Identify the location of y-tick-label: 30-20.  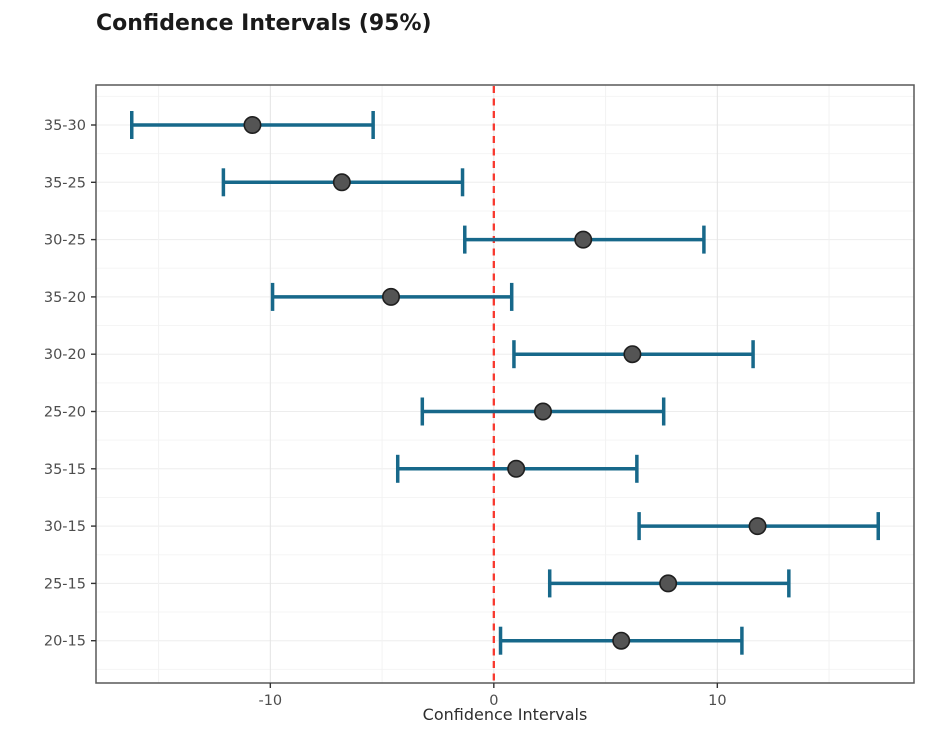
(65, 355).